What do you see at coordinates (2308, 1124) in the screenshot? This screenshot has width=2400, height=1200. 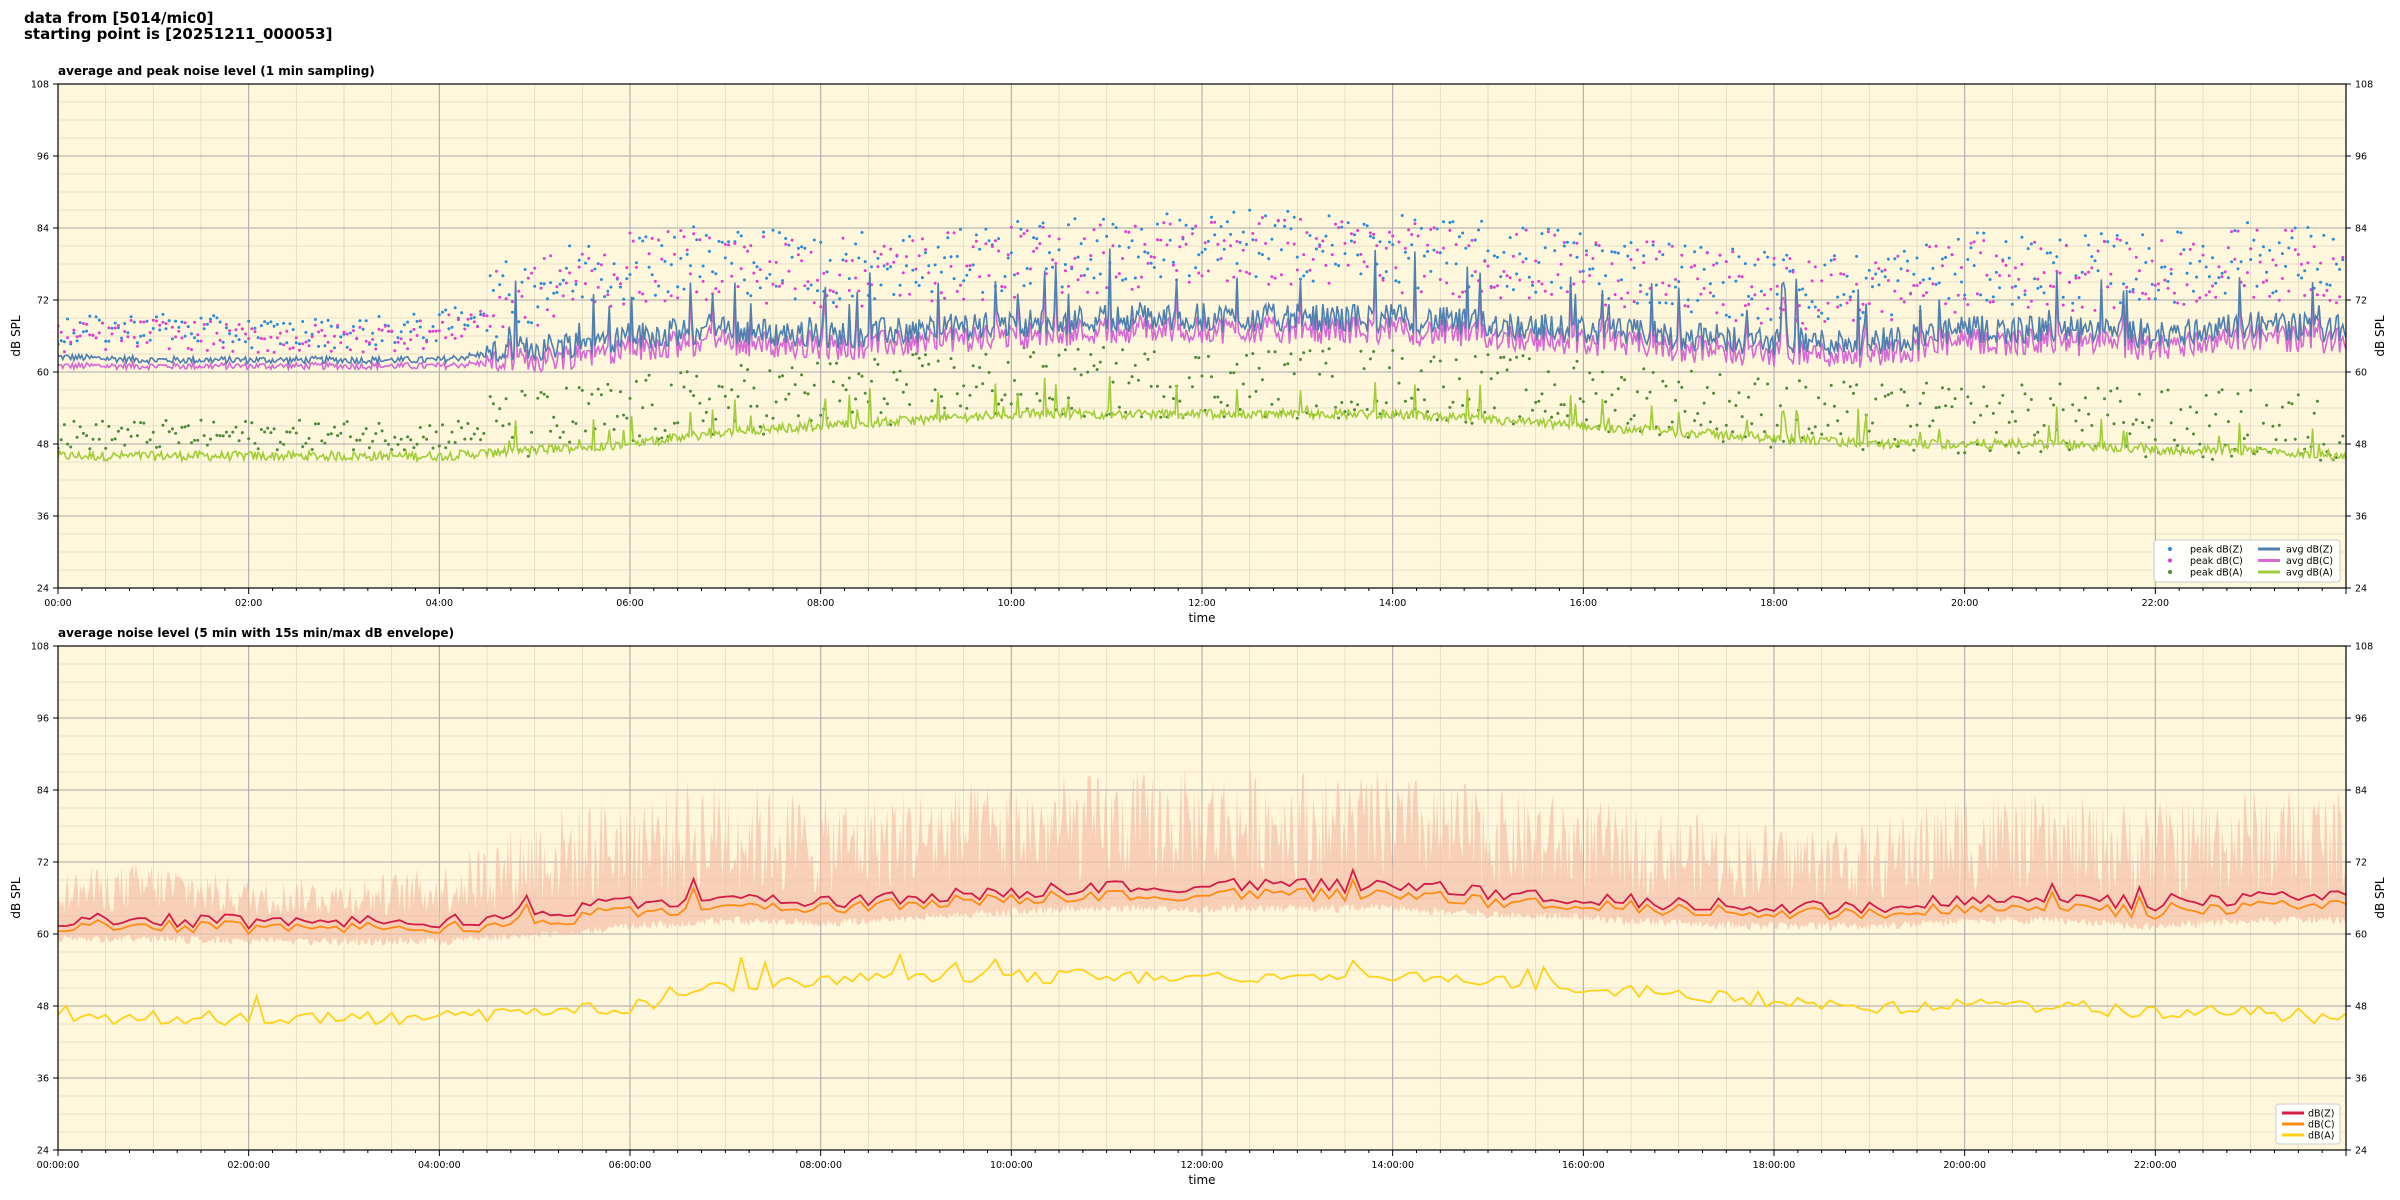 I see `legend: dB(Z)dB(C)dB(A)` at bounding box center [2308, 1124].